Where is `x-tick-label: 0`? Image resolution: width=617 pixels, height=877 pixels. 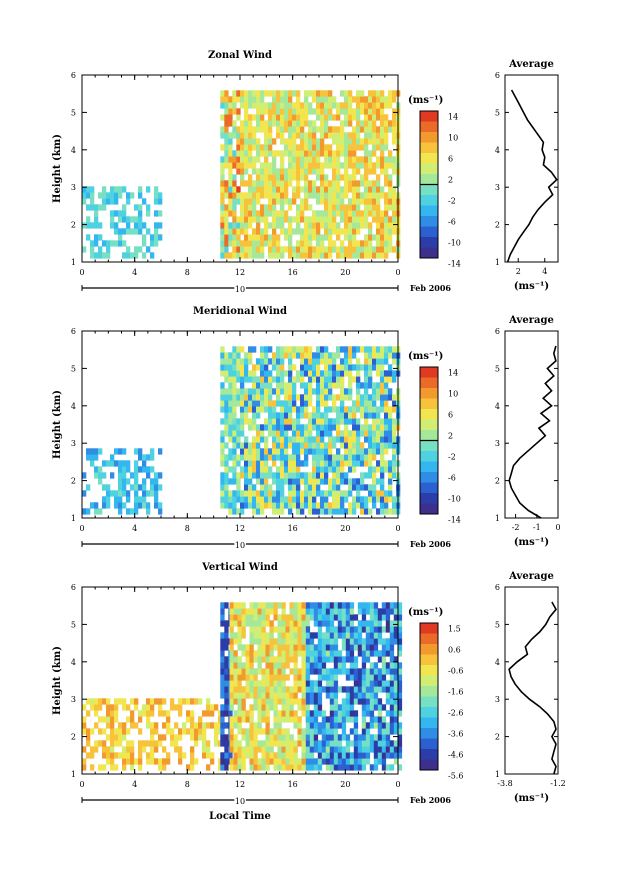
x-tick-label: 0 is located at coordinates (81, 784).